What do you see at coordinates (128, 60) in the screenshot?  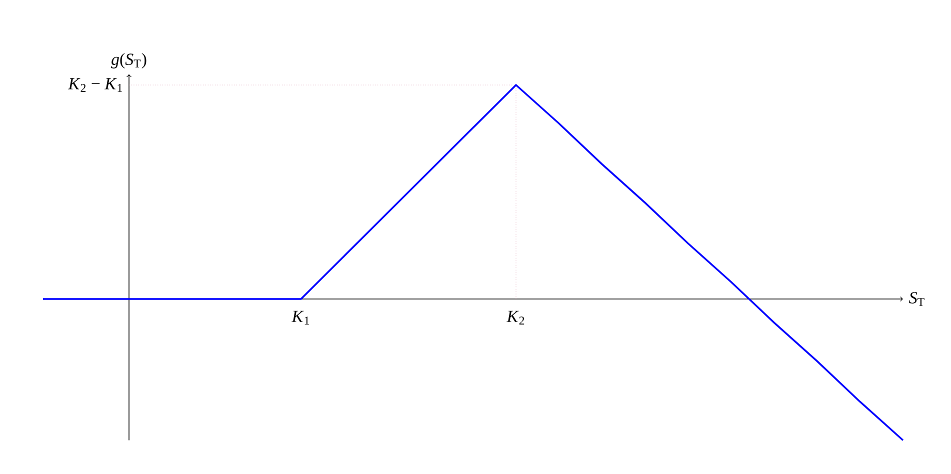 I see `y-axis-title: g(S$_{T}$)` at bounding box center [128, 60].